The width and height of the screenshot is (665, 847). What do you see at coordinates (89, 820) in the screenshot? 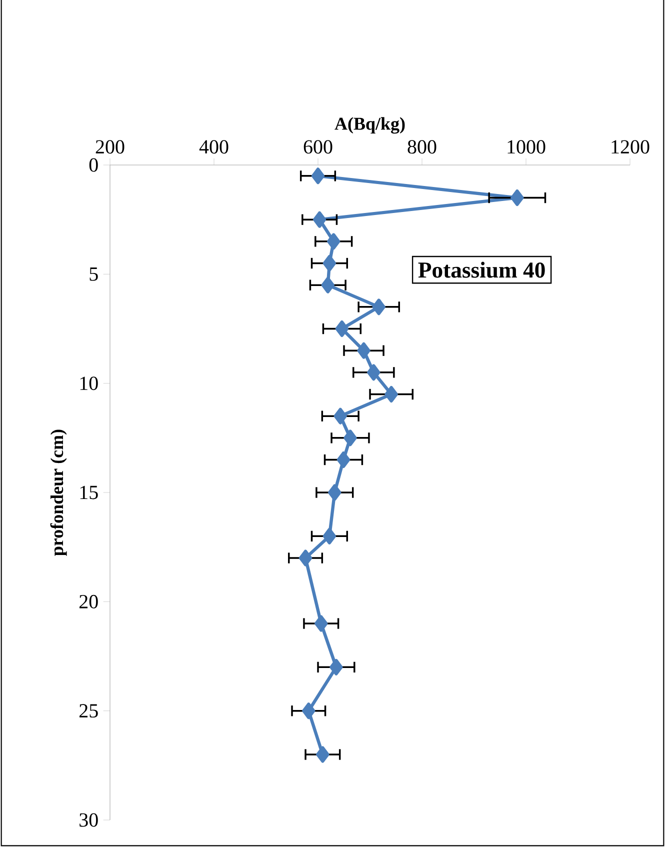
I see `y-tick-label: 30` at bounding box center [89, 820].